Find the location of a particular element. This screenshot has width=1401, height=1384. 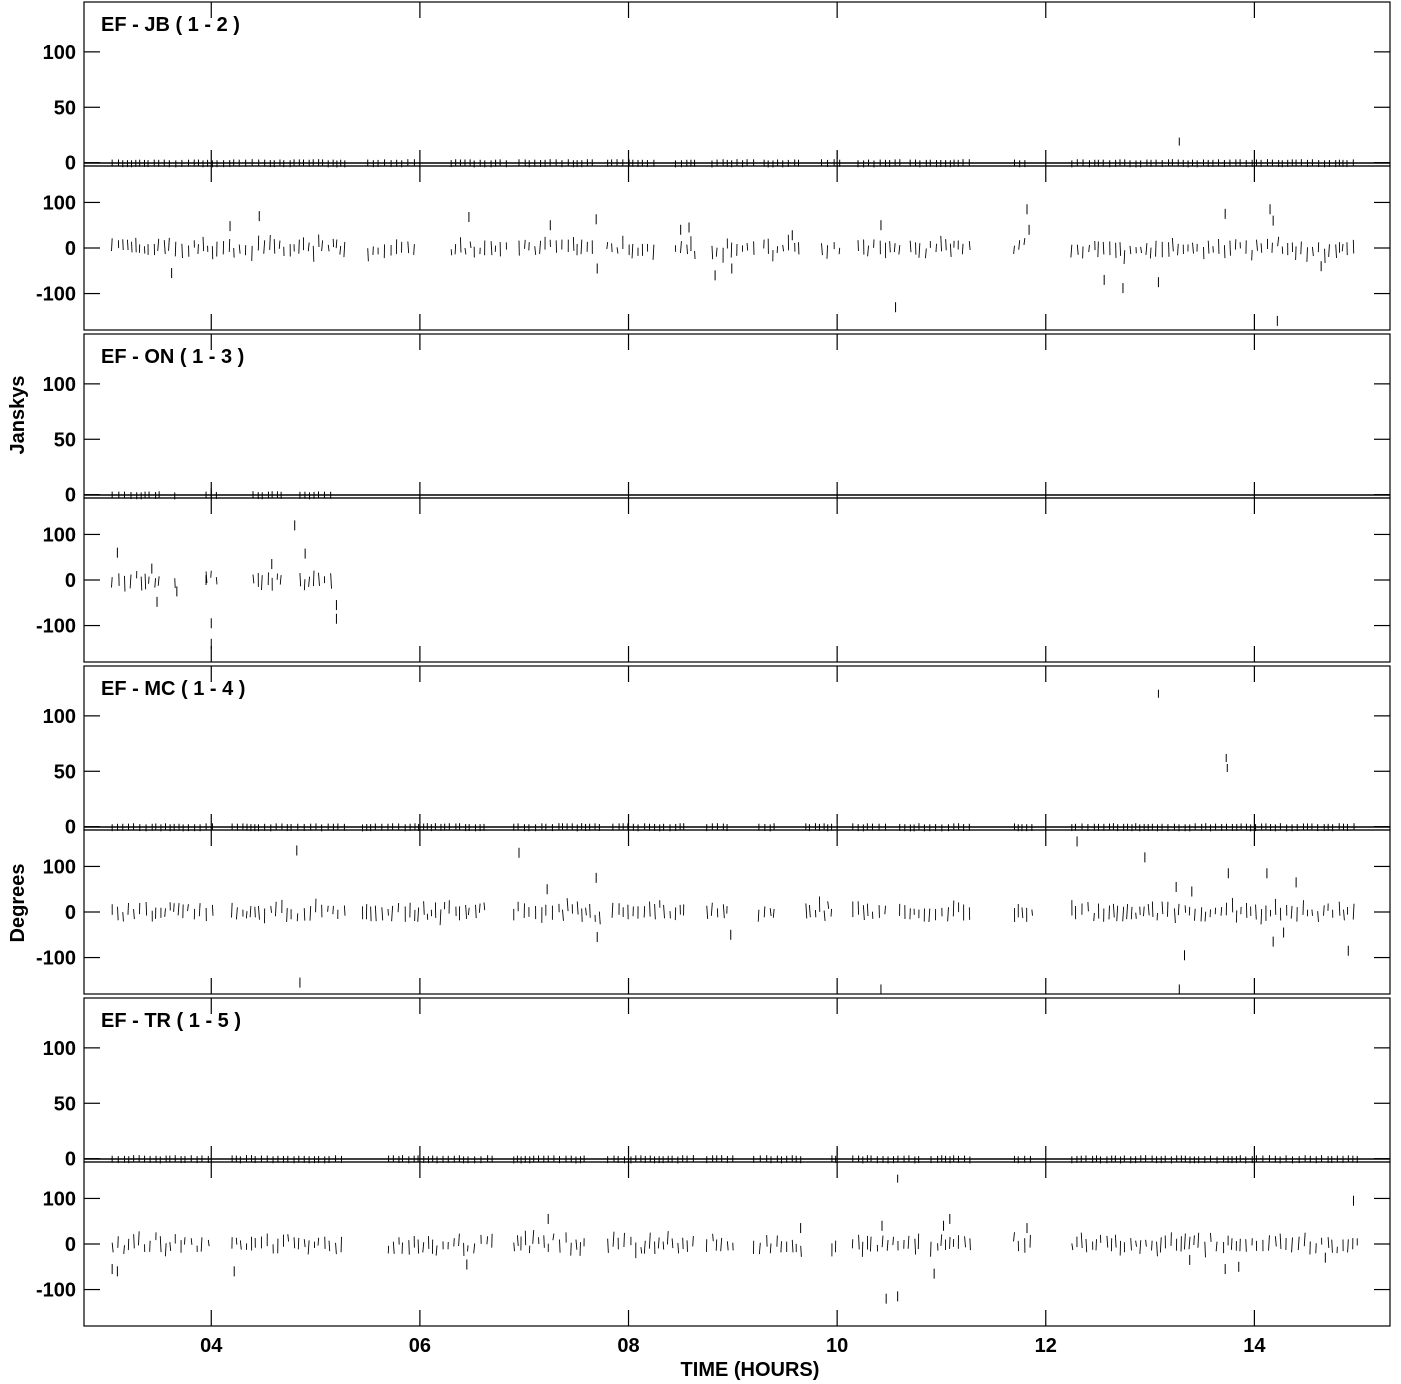

panel-title: EF - ON ( 1 - 3 ) is located at coordinates (172, 357).